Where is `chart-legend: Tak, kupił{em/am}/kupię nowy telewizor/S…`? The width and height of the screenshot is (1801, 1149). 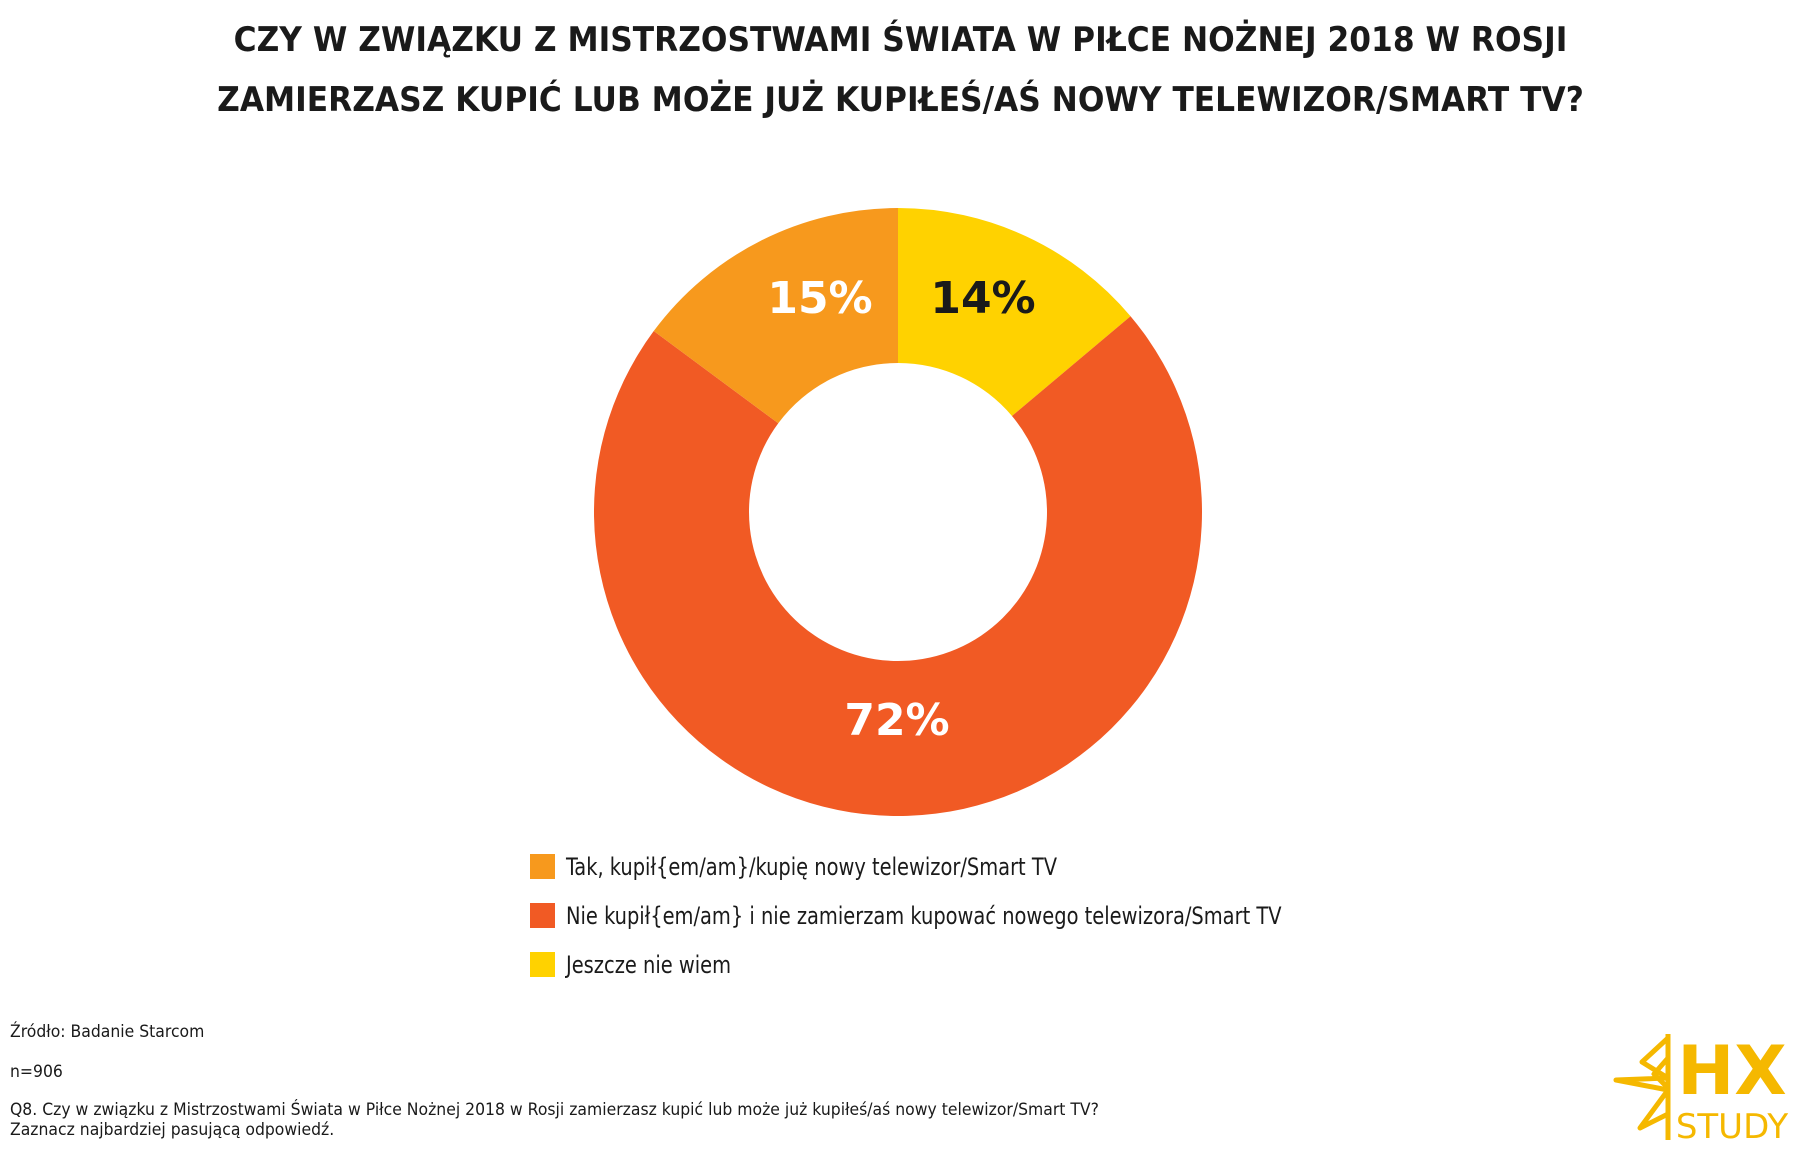
chart-legend: Tak, kupił{em/am}/kupię nowy telewizor/S… is located at coordinates (945, 915).